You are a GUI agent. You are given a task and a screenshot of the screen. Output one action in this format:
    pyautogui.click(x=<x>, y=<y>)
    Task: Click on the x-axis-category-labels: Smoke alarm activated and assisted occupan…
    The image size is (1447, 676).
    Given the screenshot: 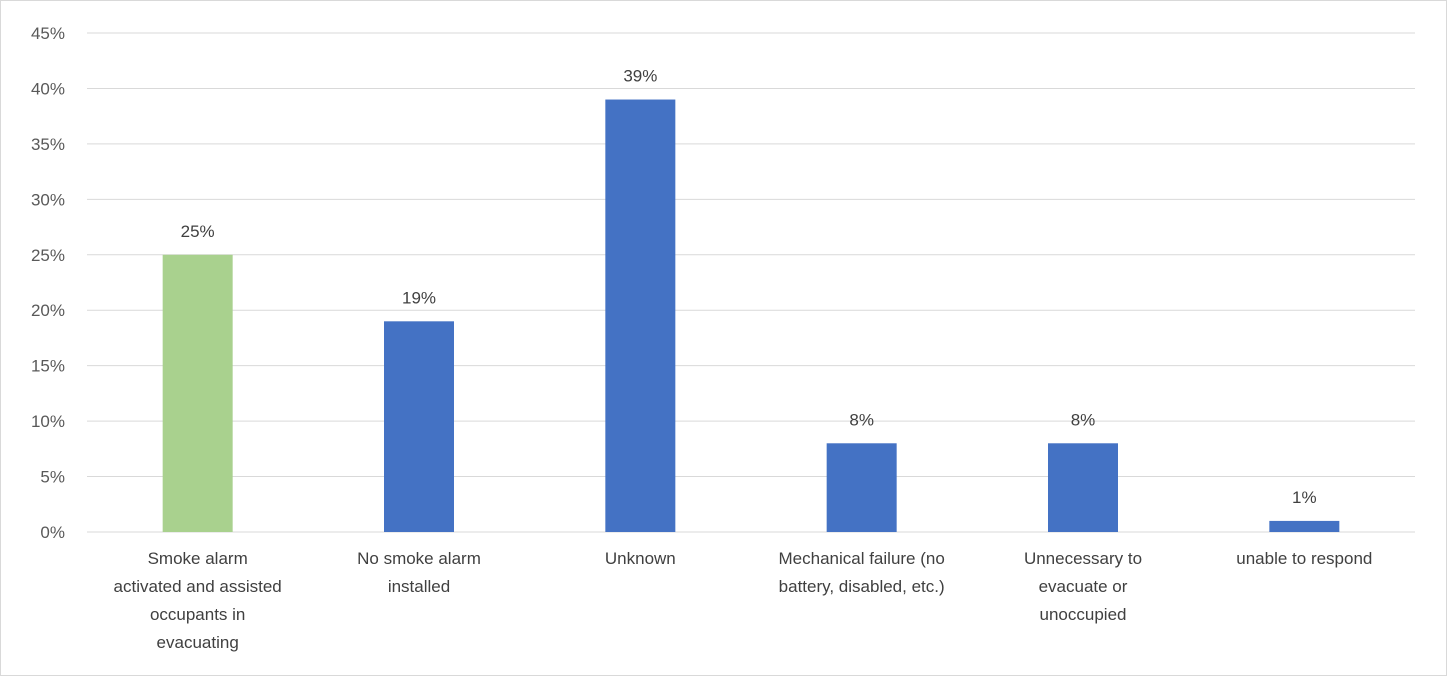 What is the action you would take?
    pyautogui.click(x=743, y=600)
    